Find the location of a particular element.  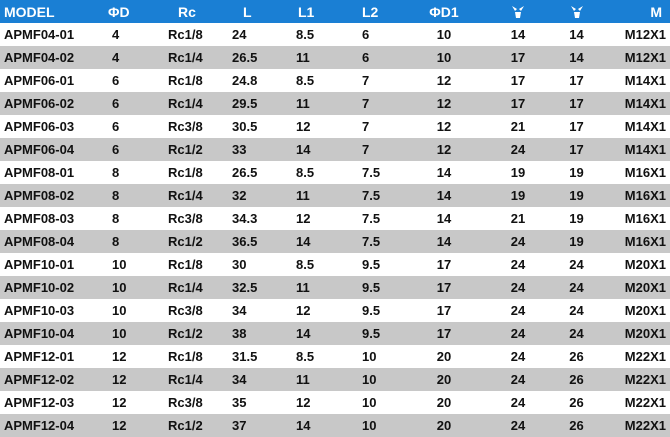

table-cell: APMF12-01 is located at coordinates (39, 356).